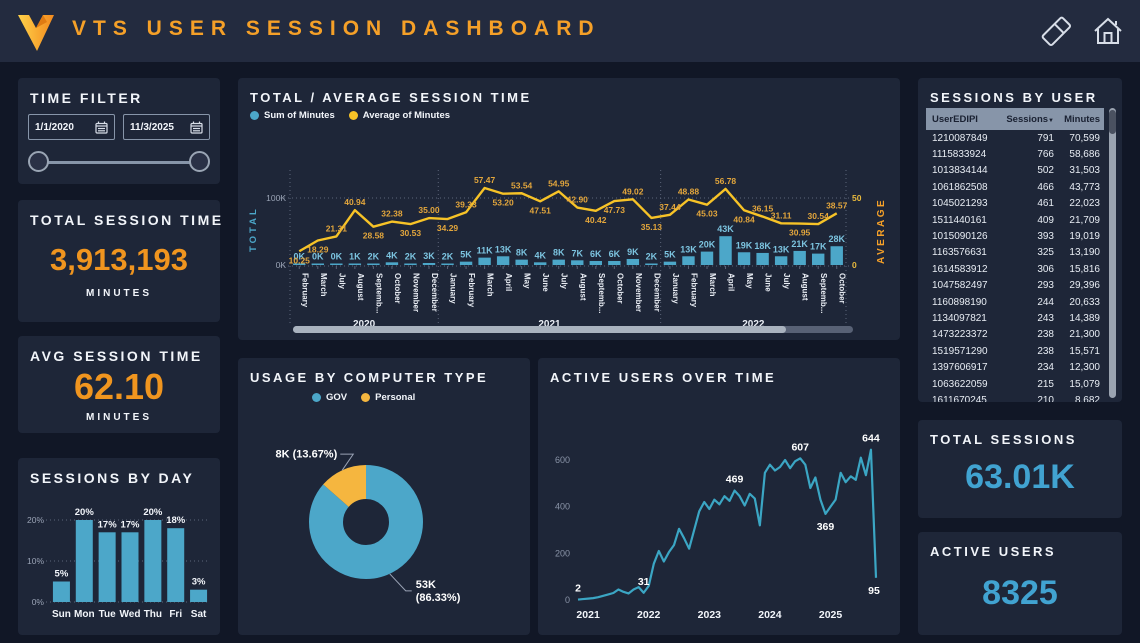 This screenshot has width=1140, height=643. I want to click on table-row: 1611670245 210 8,682, so click(1015, 397).